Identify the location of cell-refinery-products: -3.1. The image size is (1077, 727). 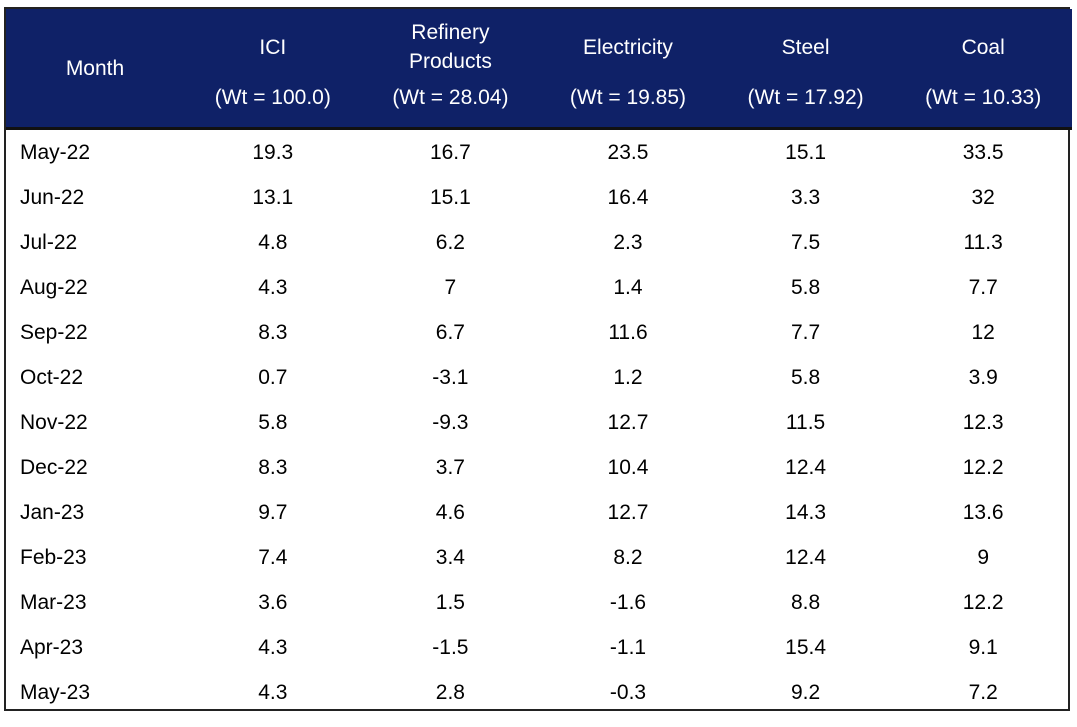
(450, 377).